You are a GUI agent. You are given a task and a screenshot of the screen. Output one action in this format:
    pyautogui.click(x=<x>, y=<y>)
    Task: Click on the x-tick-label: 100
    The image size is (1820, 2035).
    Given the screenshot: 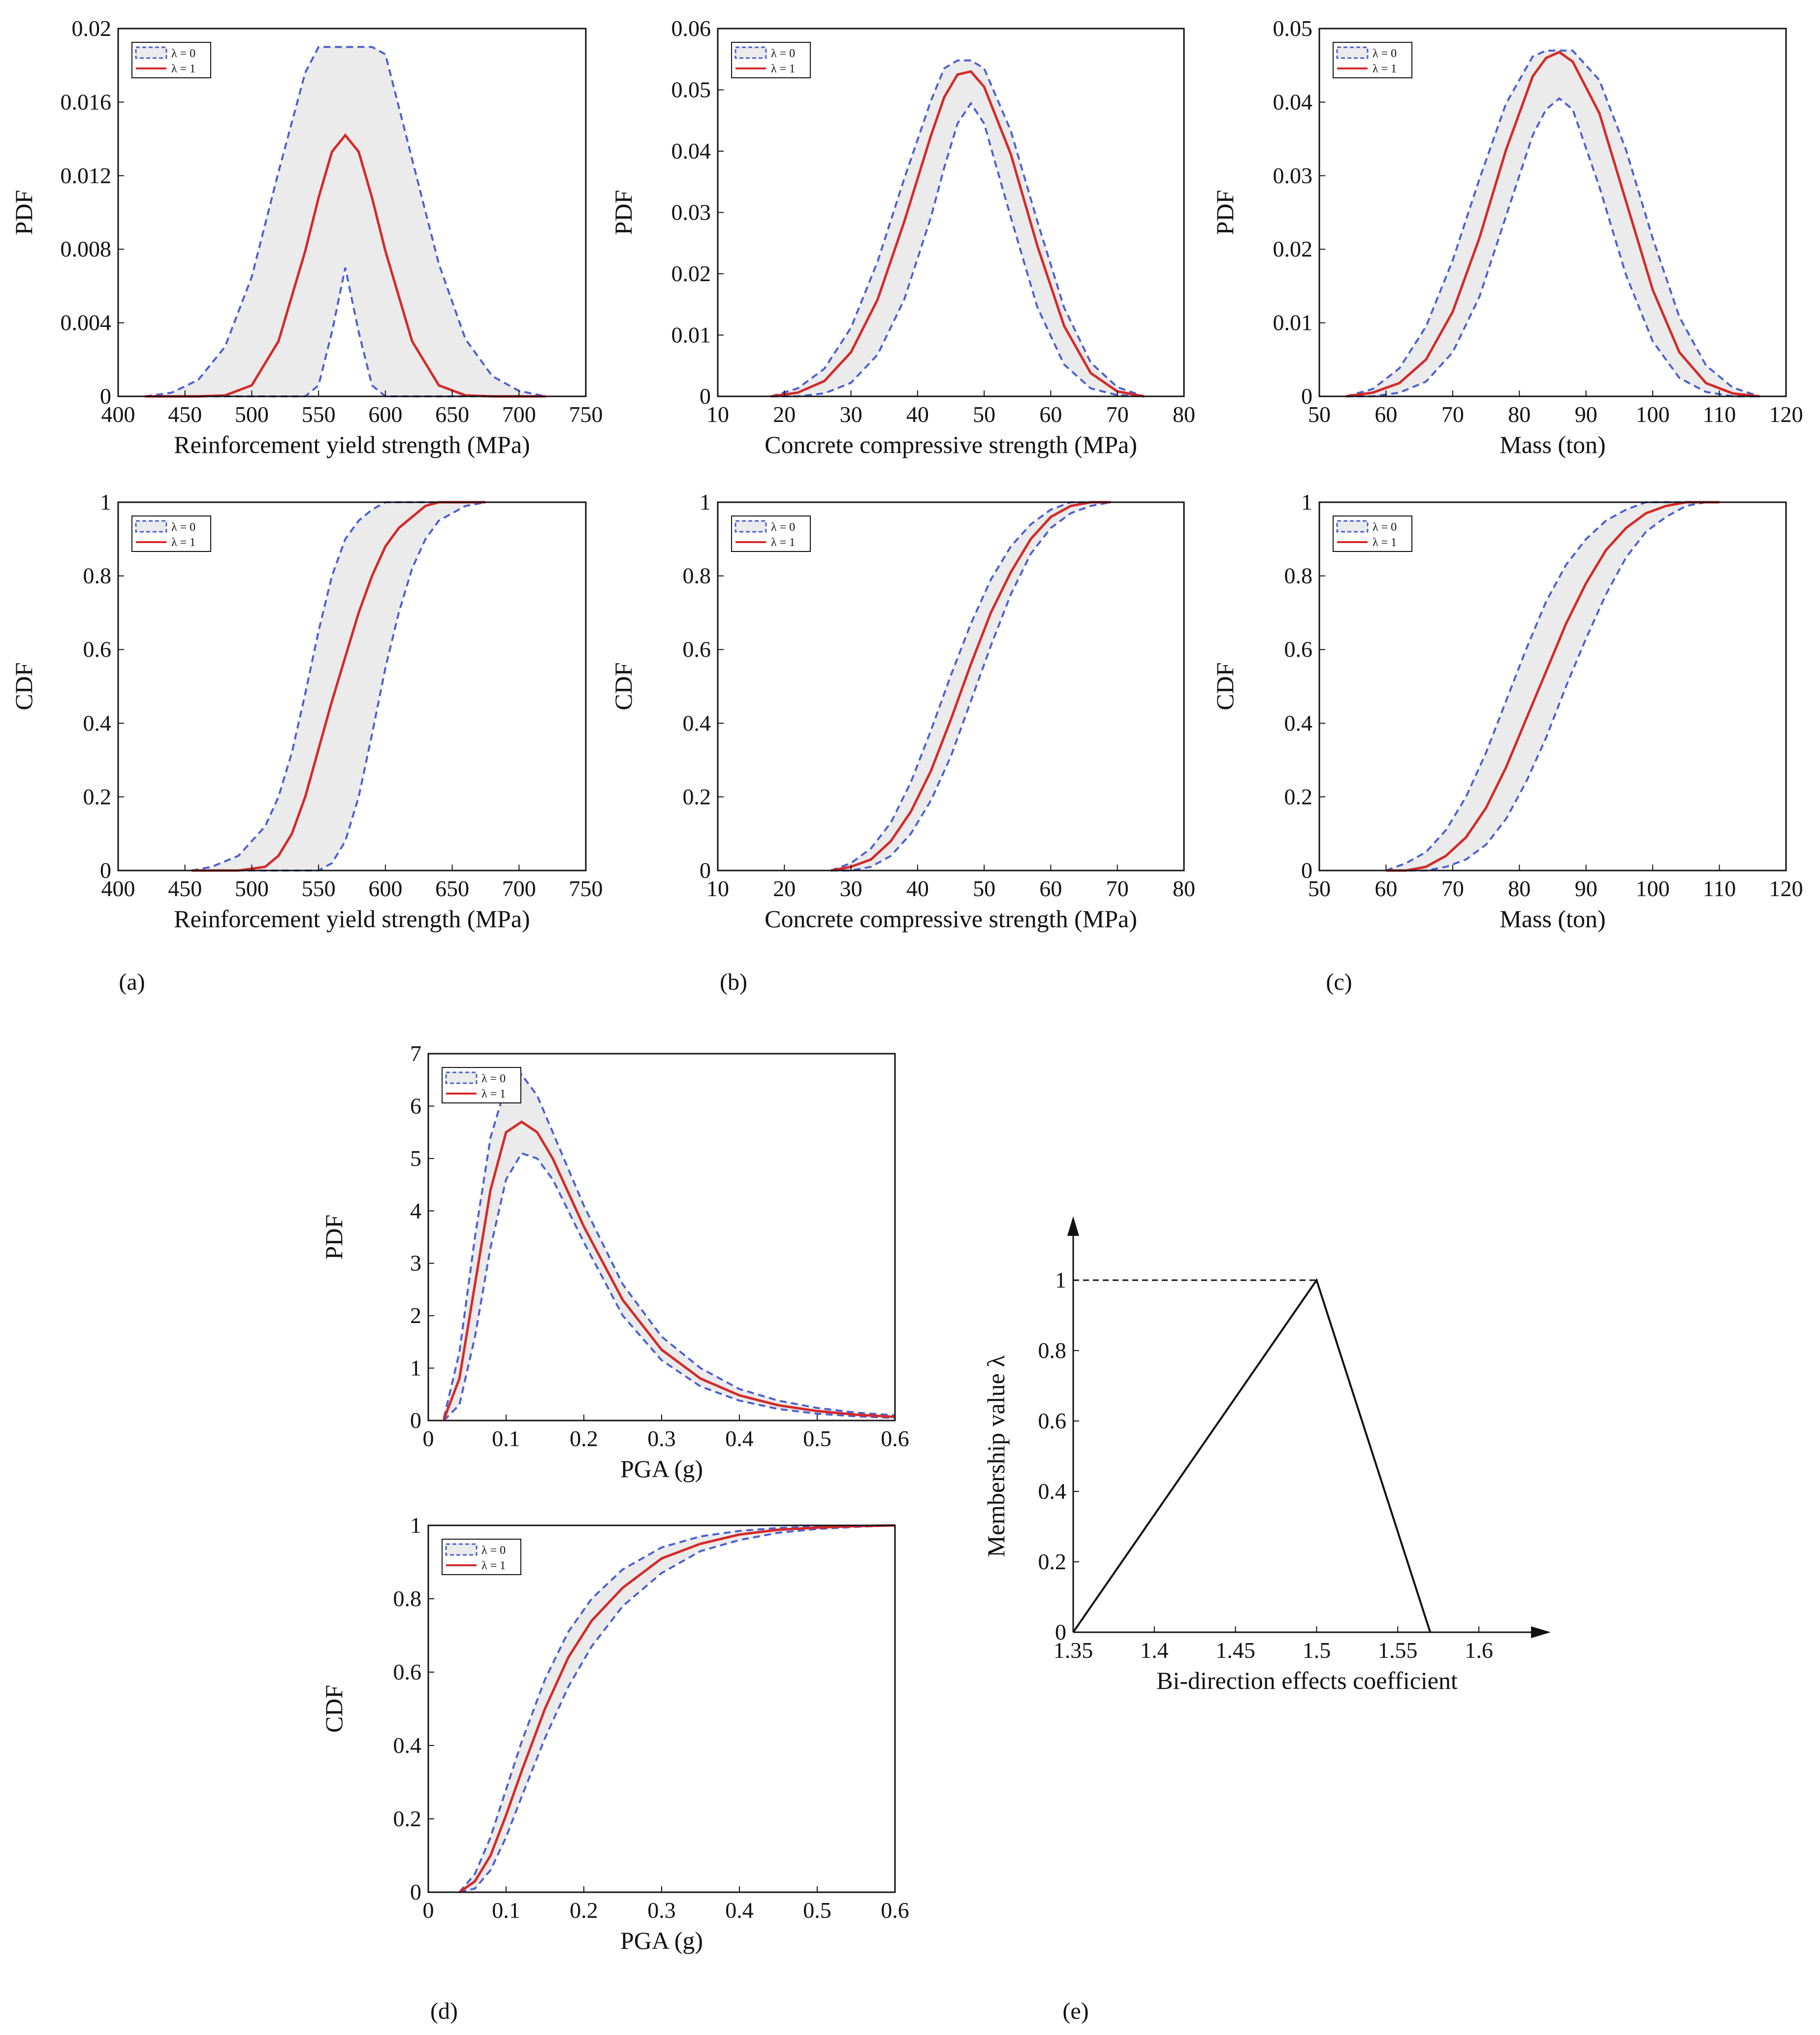 What is the action you would take?
    pyautogui.click(x=1653, y=888)
    